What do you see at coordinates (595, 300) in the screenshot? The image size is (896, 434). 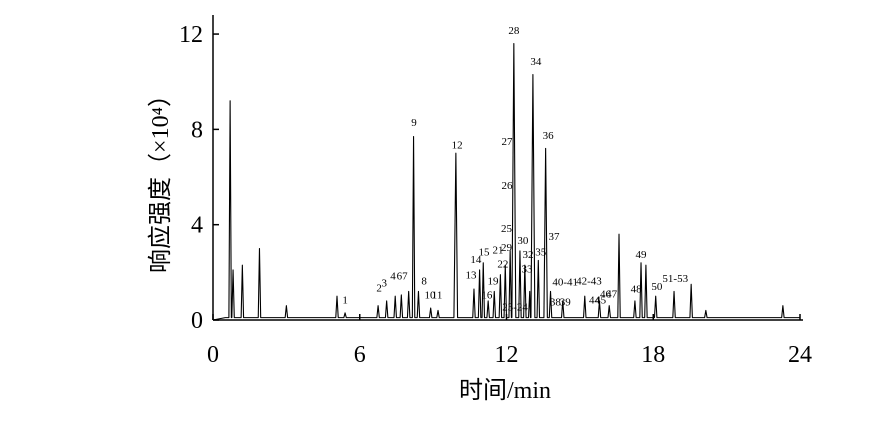 I see `peak-label: 44` at bounding box center [595, 300].